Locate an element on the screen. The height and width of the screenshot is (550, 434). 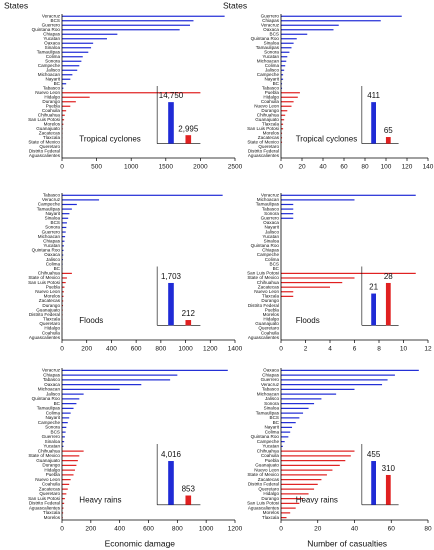
x-tick-label: 2000 is located at coordinates (200, 167).